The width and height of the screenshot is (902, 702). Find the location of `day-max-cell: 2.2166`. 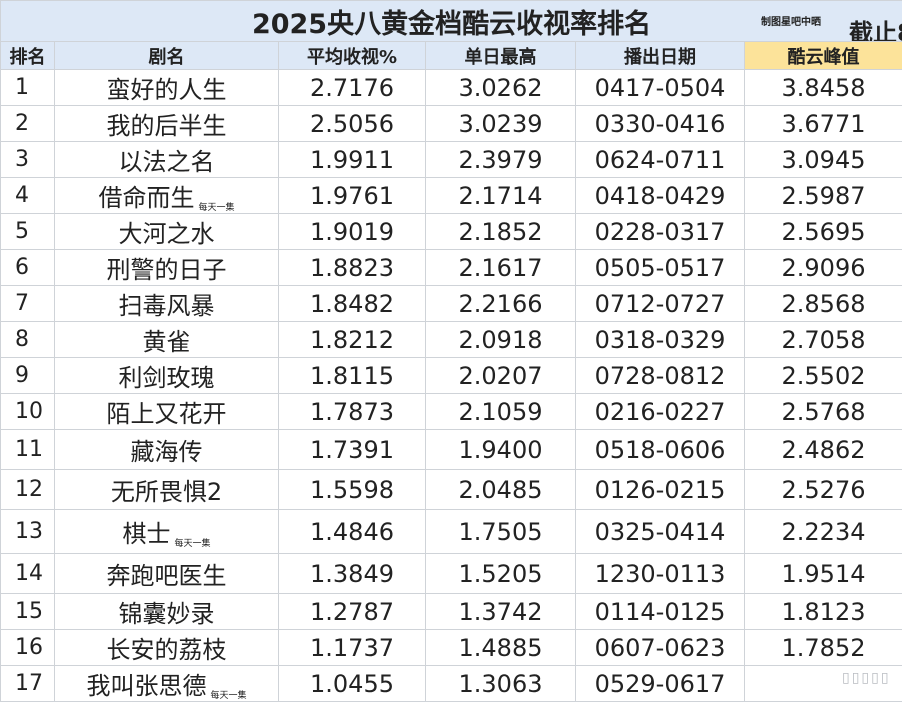

day-max-cell: 2.2166 is located at coordinates (501, 304).